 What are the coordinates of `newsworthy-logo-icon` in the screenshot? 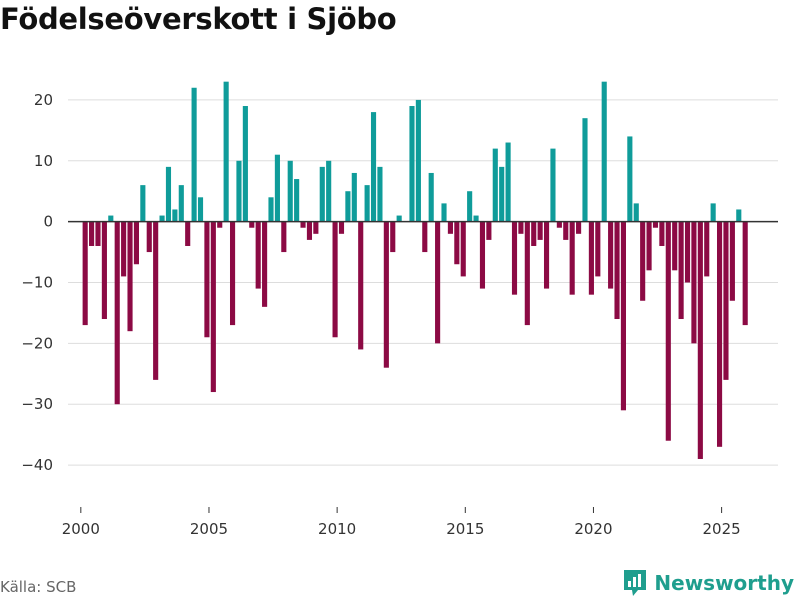 It's located at (635, 583).